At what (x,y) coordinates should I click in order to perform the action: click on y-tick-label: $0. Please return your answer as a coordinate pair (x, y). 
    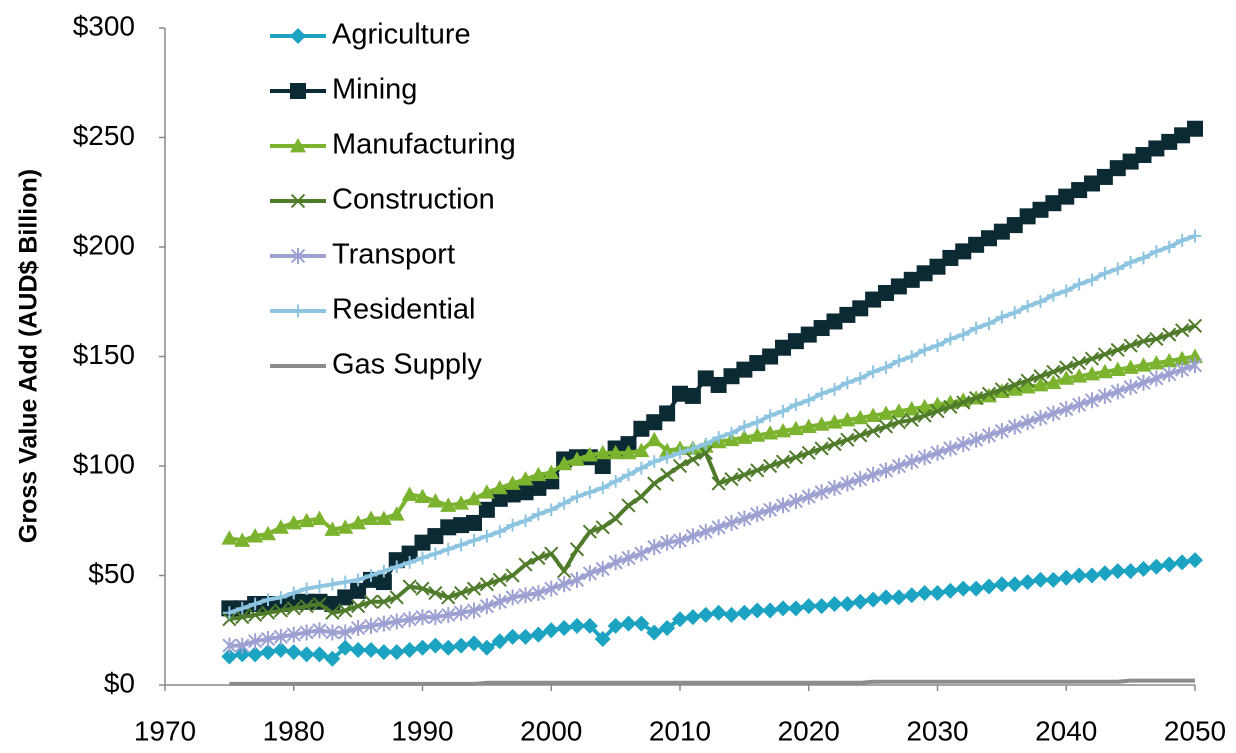
    Looking at the image, I should click on (119, 682).